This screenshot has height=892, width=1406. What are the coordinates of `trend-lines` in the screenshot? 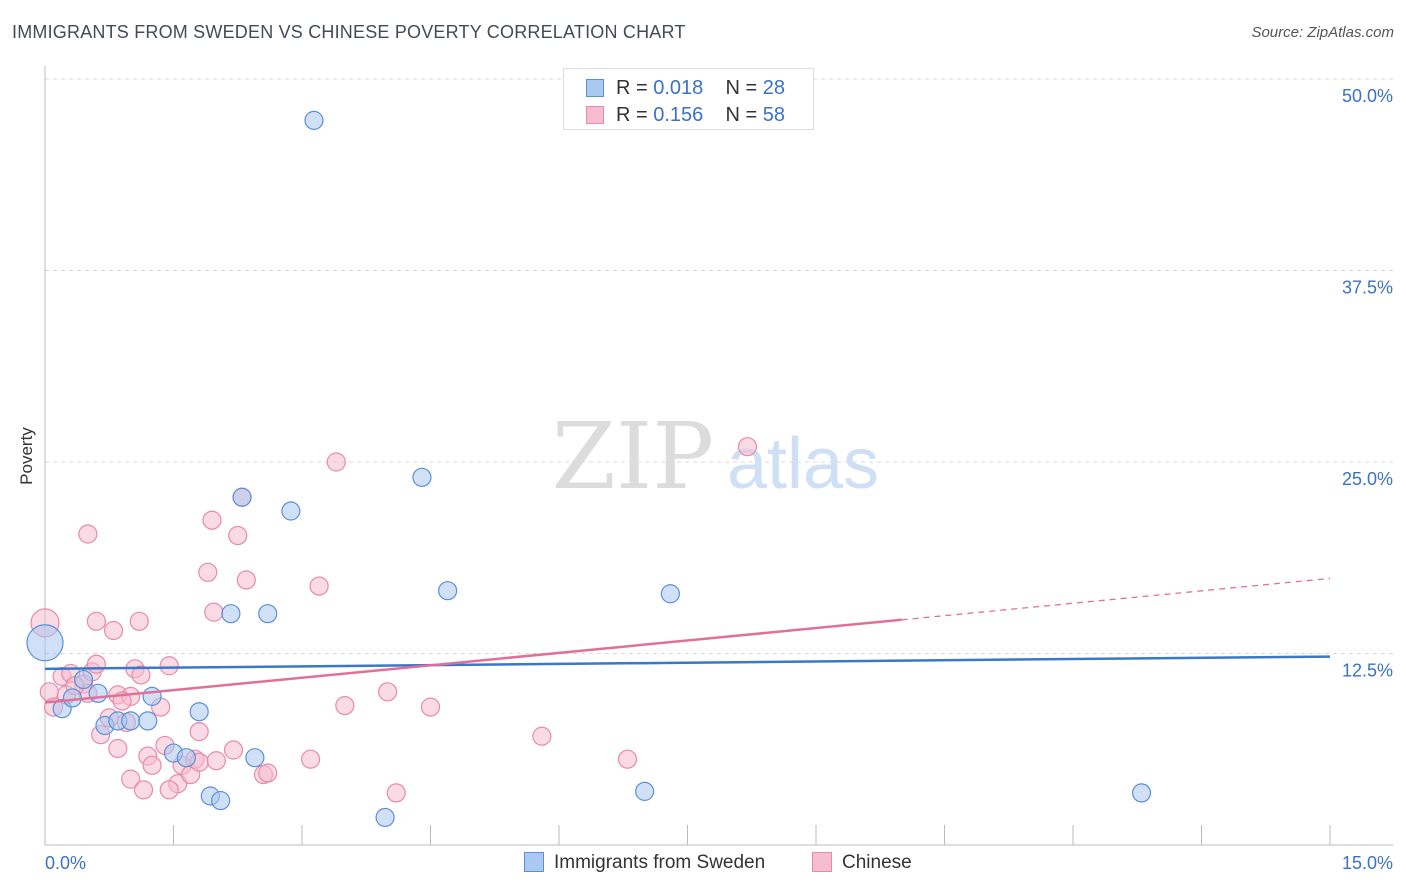 It's located at (687, 640).